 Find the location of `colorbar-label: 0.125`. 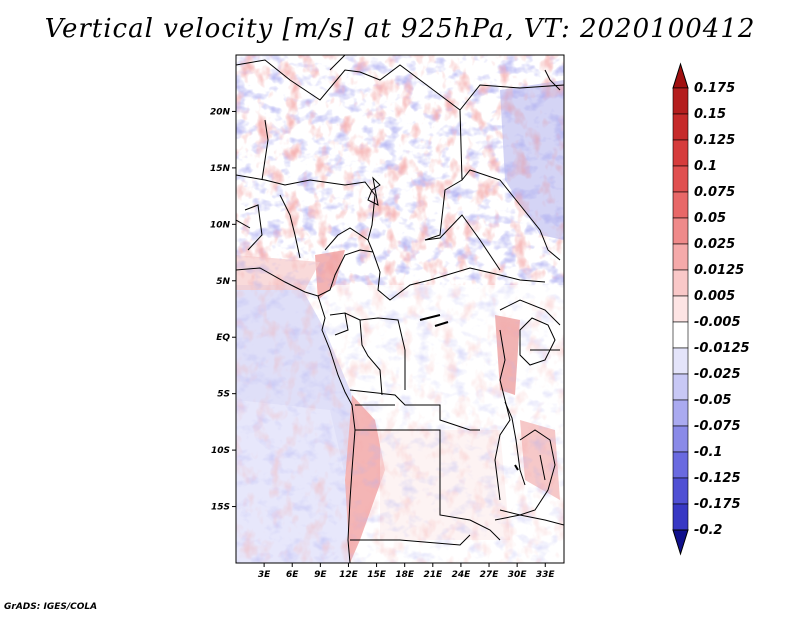

colorbar-label: 0.125 is located at coordinates (714, 140).